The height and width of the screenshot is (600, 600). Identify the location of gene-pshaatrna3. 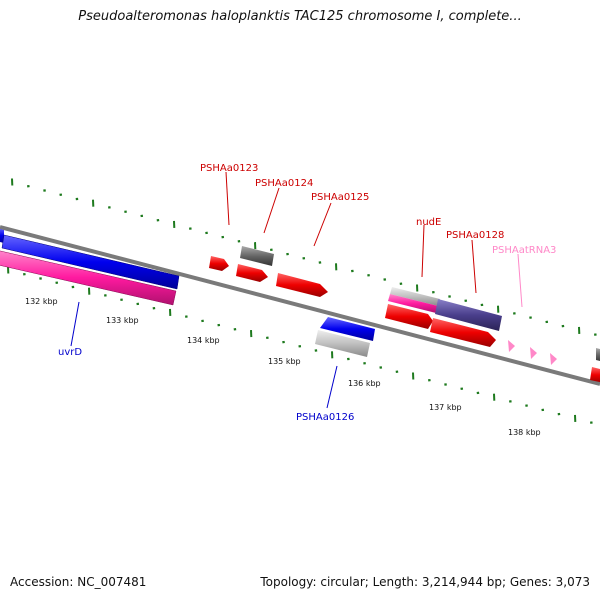
(532, 352).